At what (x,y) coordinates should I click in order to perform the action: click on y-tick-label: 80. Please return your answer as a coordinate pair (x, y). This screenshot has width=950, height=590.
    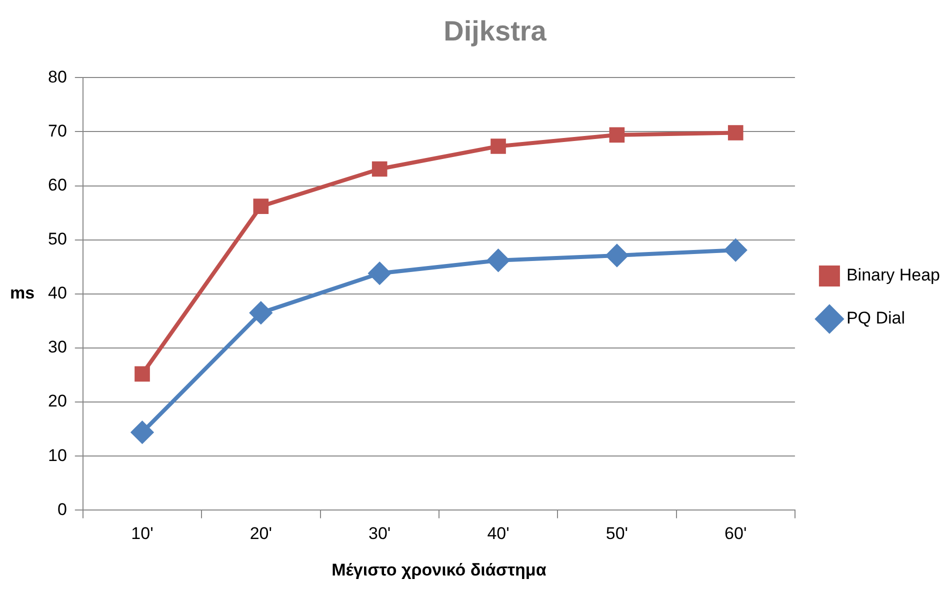
    Looking at the image, I should click on (57, 76).